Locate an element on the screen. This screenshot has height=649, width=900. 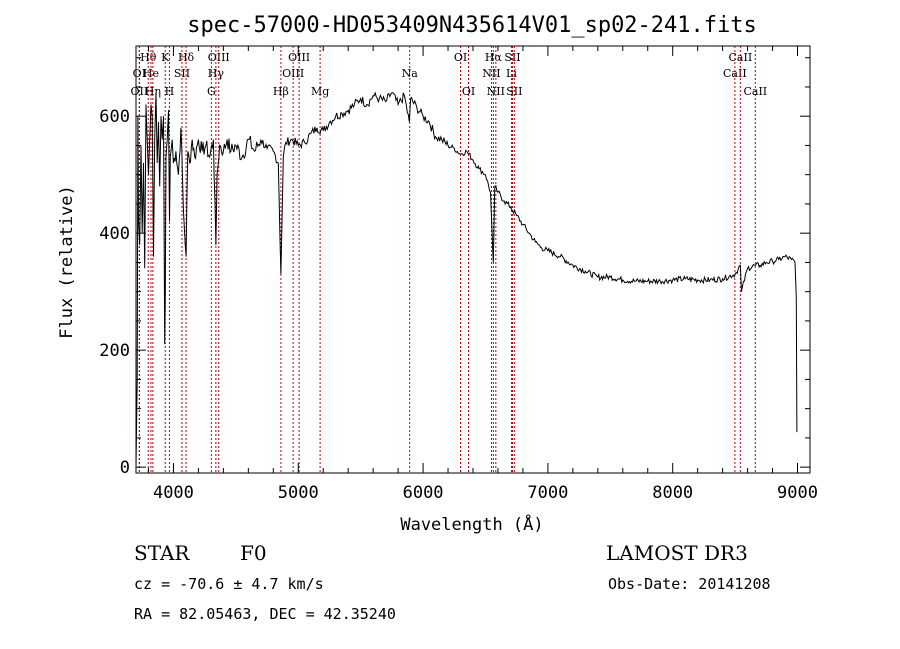
spectral-line-label-19: NII is located at coordinates (491, 73).